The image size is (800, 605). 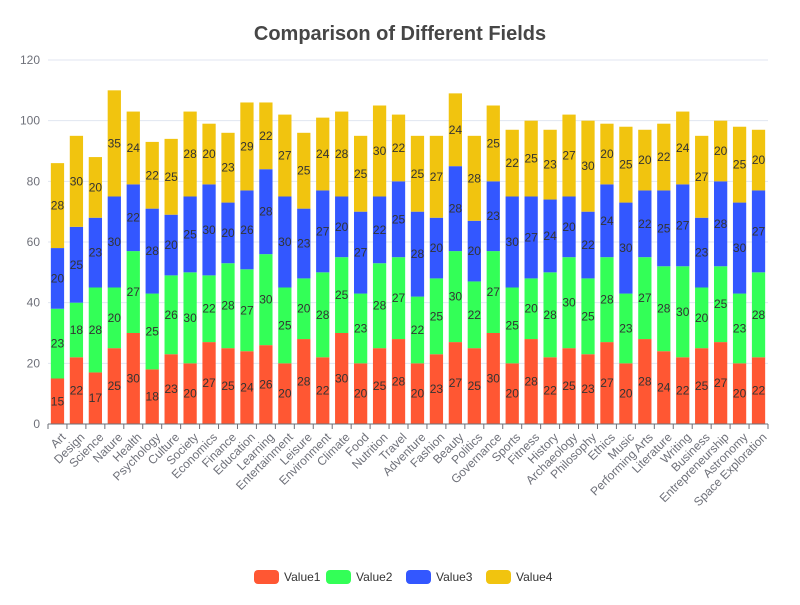 What do you see at coordinates (758, 276) in the screenshot?
I see `bar-stack-space-exploration: 22 28 27 20` at bounding box center [758, 276].